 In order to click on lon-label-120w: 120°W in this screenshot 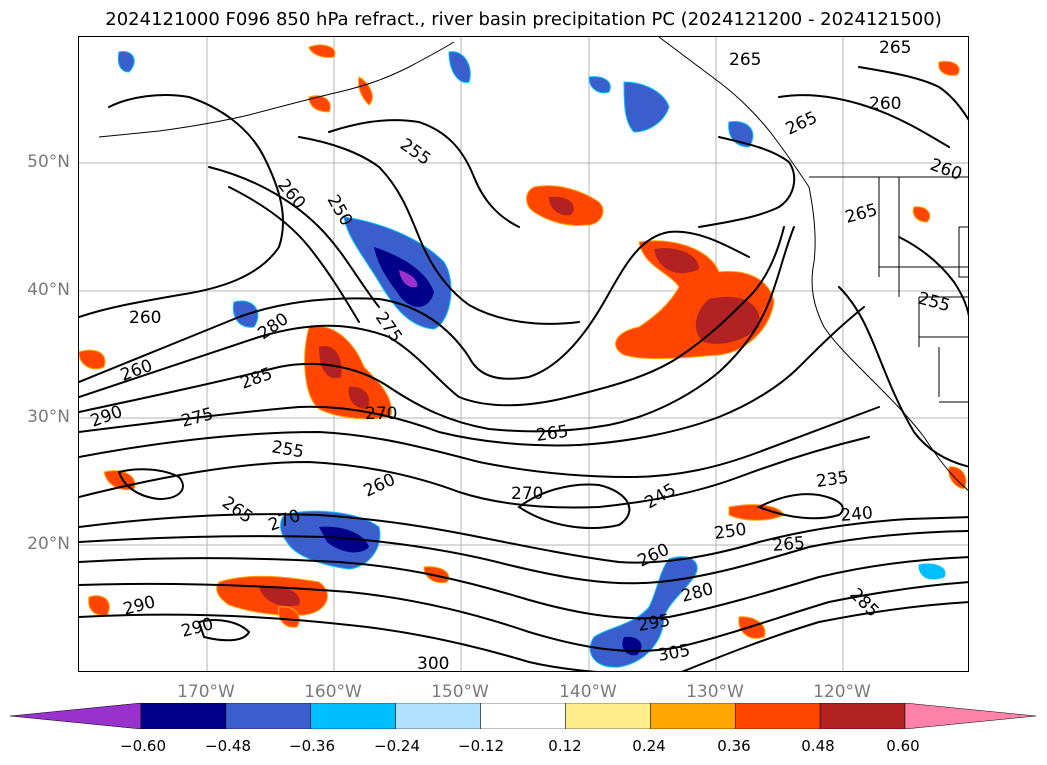, I will do `click(842, 692)`.